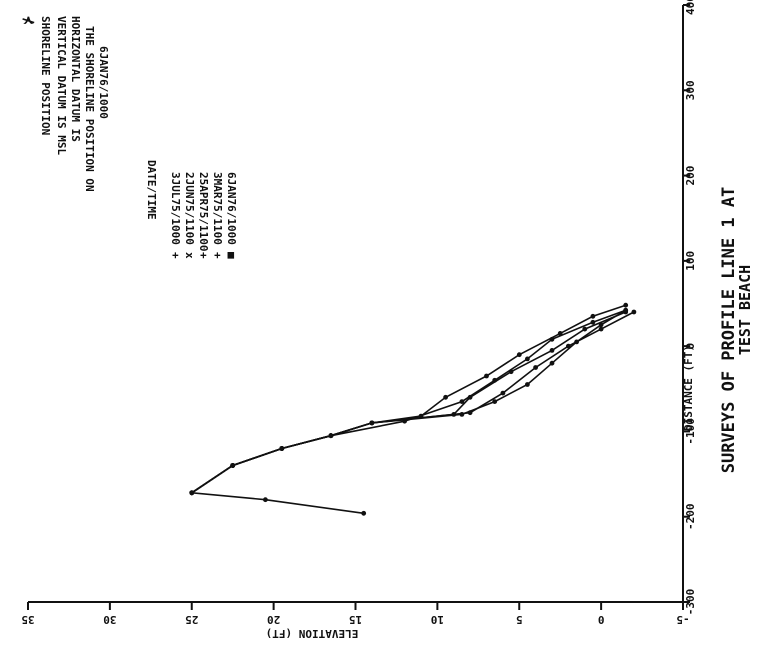 Image resolution: width=764 pixels, height=658 pixels. What do you see at coordinates (103, 82) in the screenshot?
I see `note-line-5: 6JAN76/1000` at bounding box center [103, 82].